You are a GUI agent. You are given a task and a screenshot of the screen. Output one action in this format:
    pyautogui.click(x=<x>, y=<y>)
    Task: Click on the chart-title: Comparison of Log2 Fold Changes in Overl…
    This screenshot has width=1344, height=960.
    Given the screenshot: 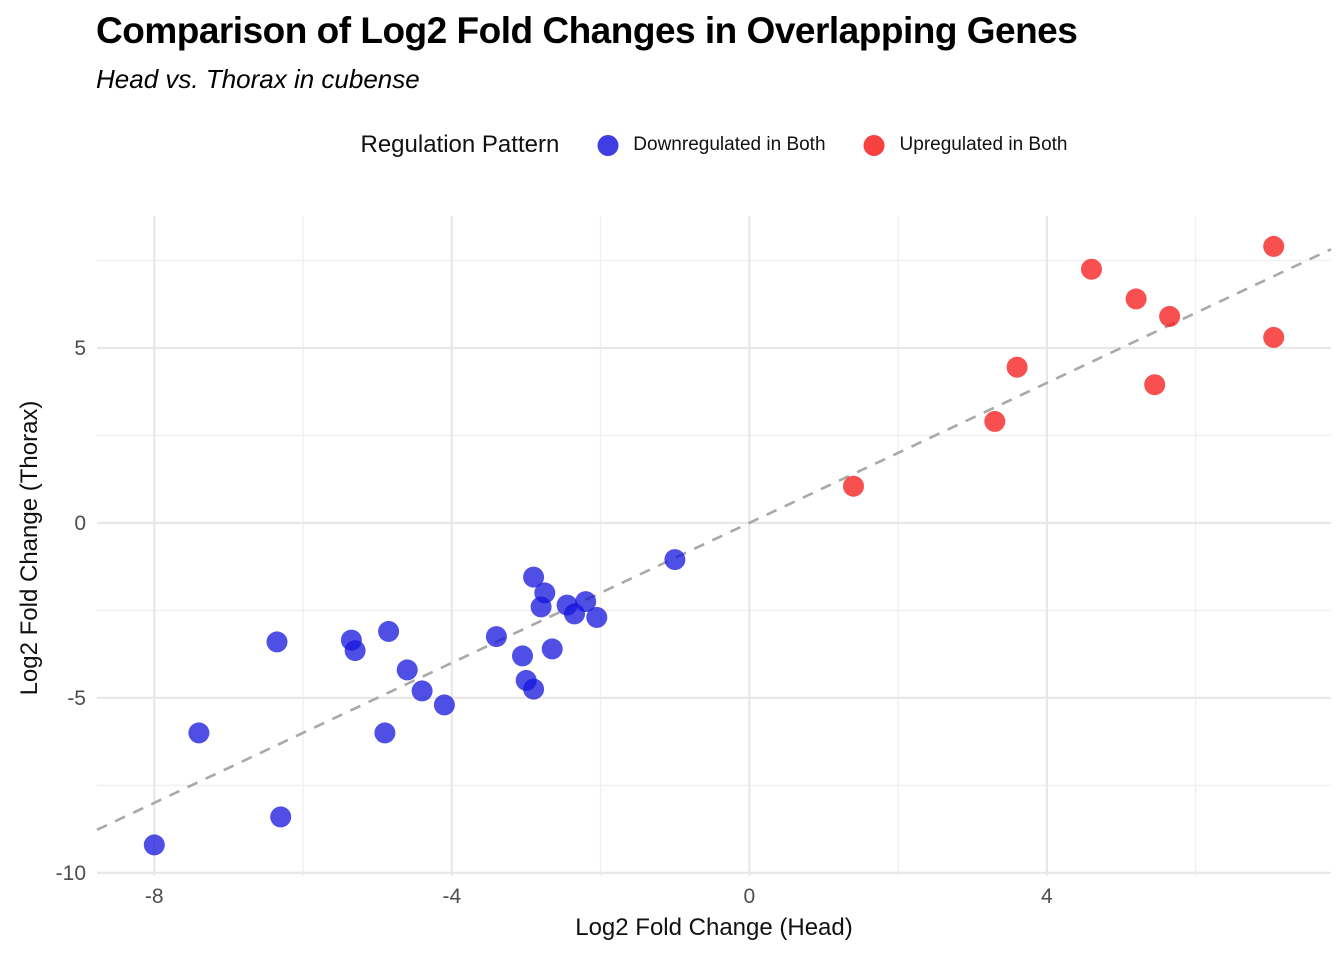 What is the action you would take?
    pyautogui.click(x=587, y=30)
    